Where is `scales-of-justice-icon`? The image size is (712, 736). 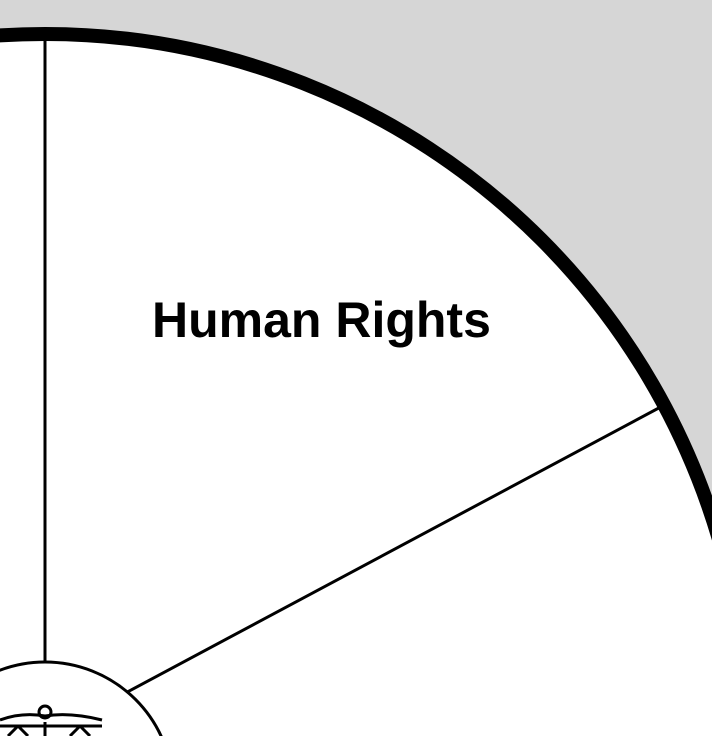
scales-of-justice-icon is located at coordinates (51, 720).